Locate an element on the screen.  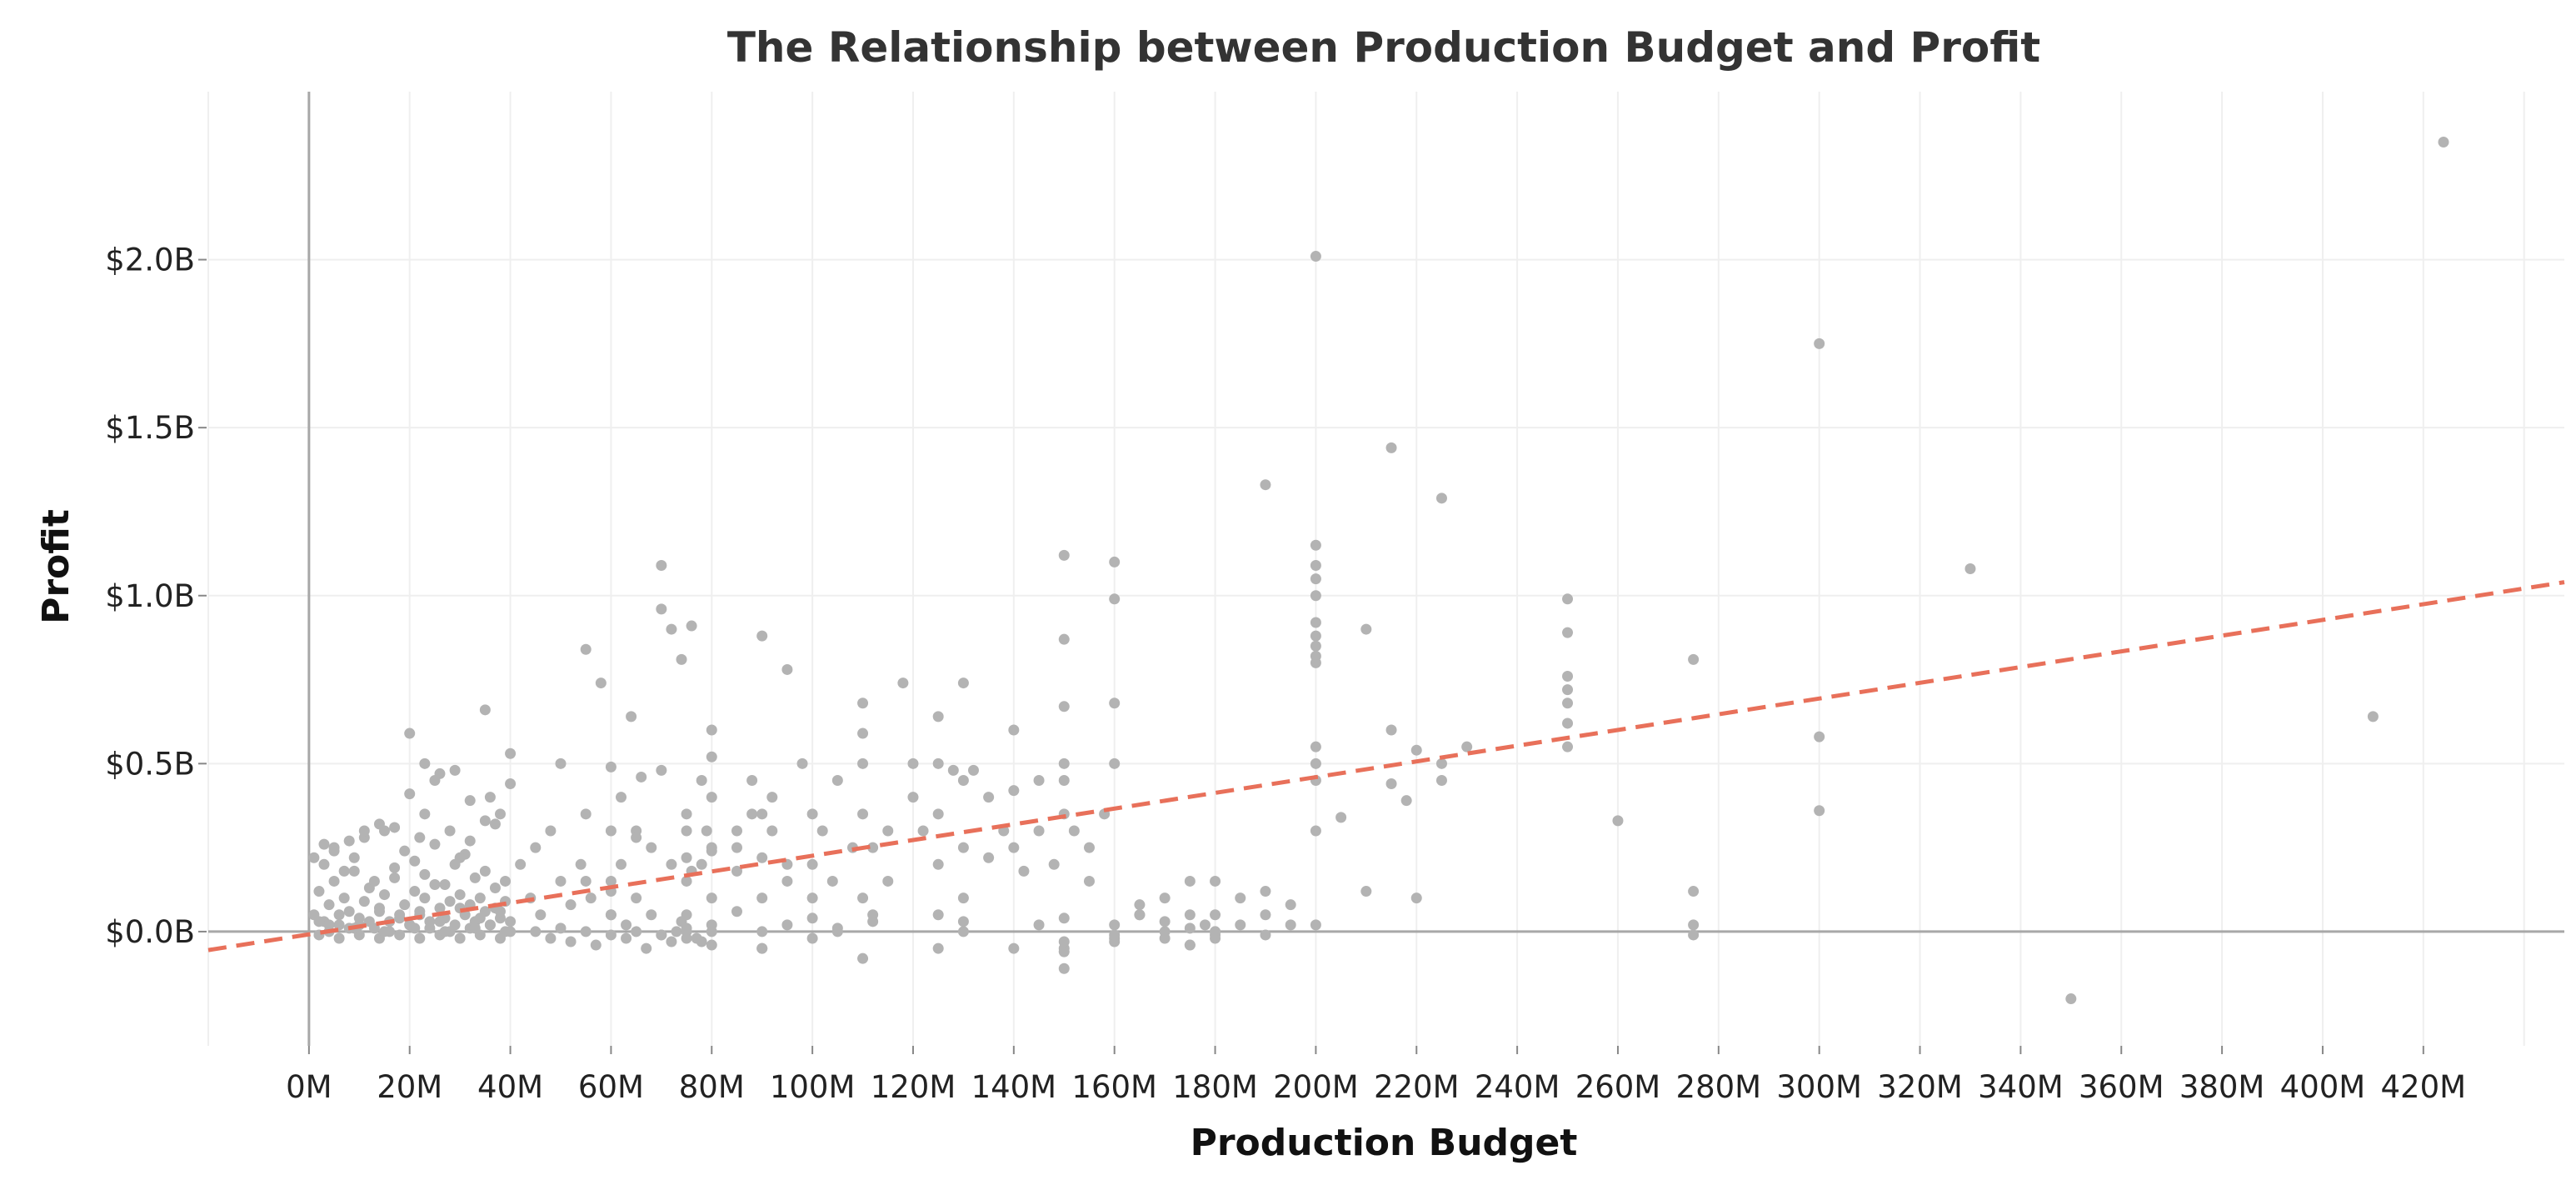
x-tick-label: 0M is located at coordinates (309, 1087).